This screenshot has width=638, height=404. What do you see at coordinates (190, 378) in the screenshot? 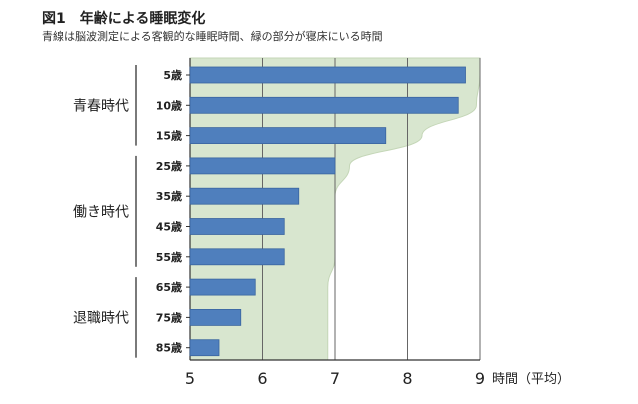
I see `x-tick-label-0: 5` at bounding box center [190, 378].